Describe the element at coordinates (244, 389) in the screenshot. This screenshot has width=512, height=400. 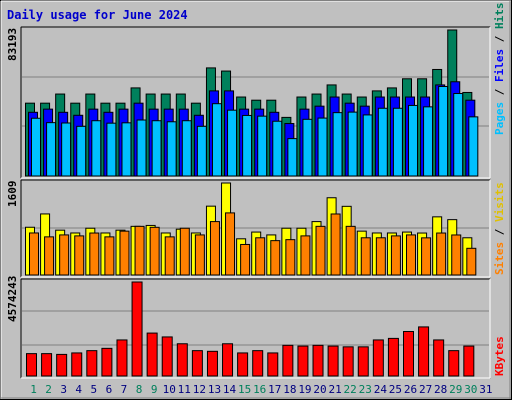
I see `day-label-15: 15` at that location.